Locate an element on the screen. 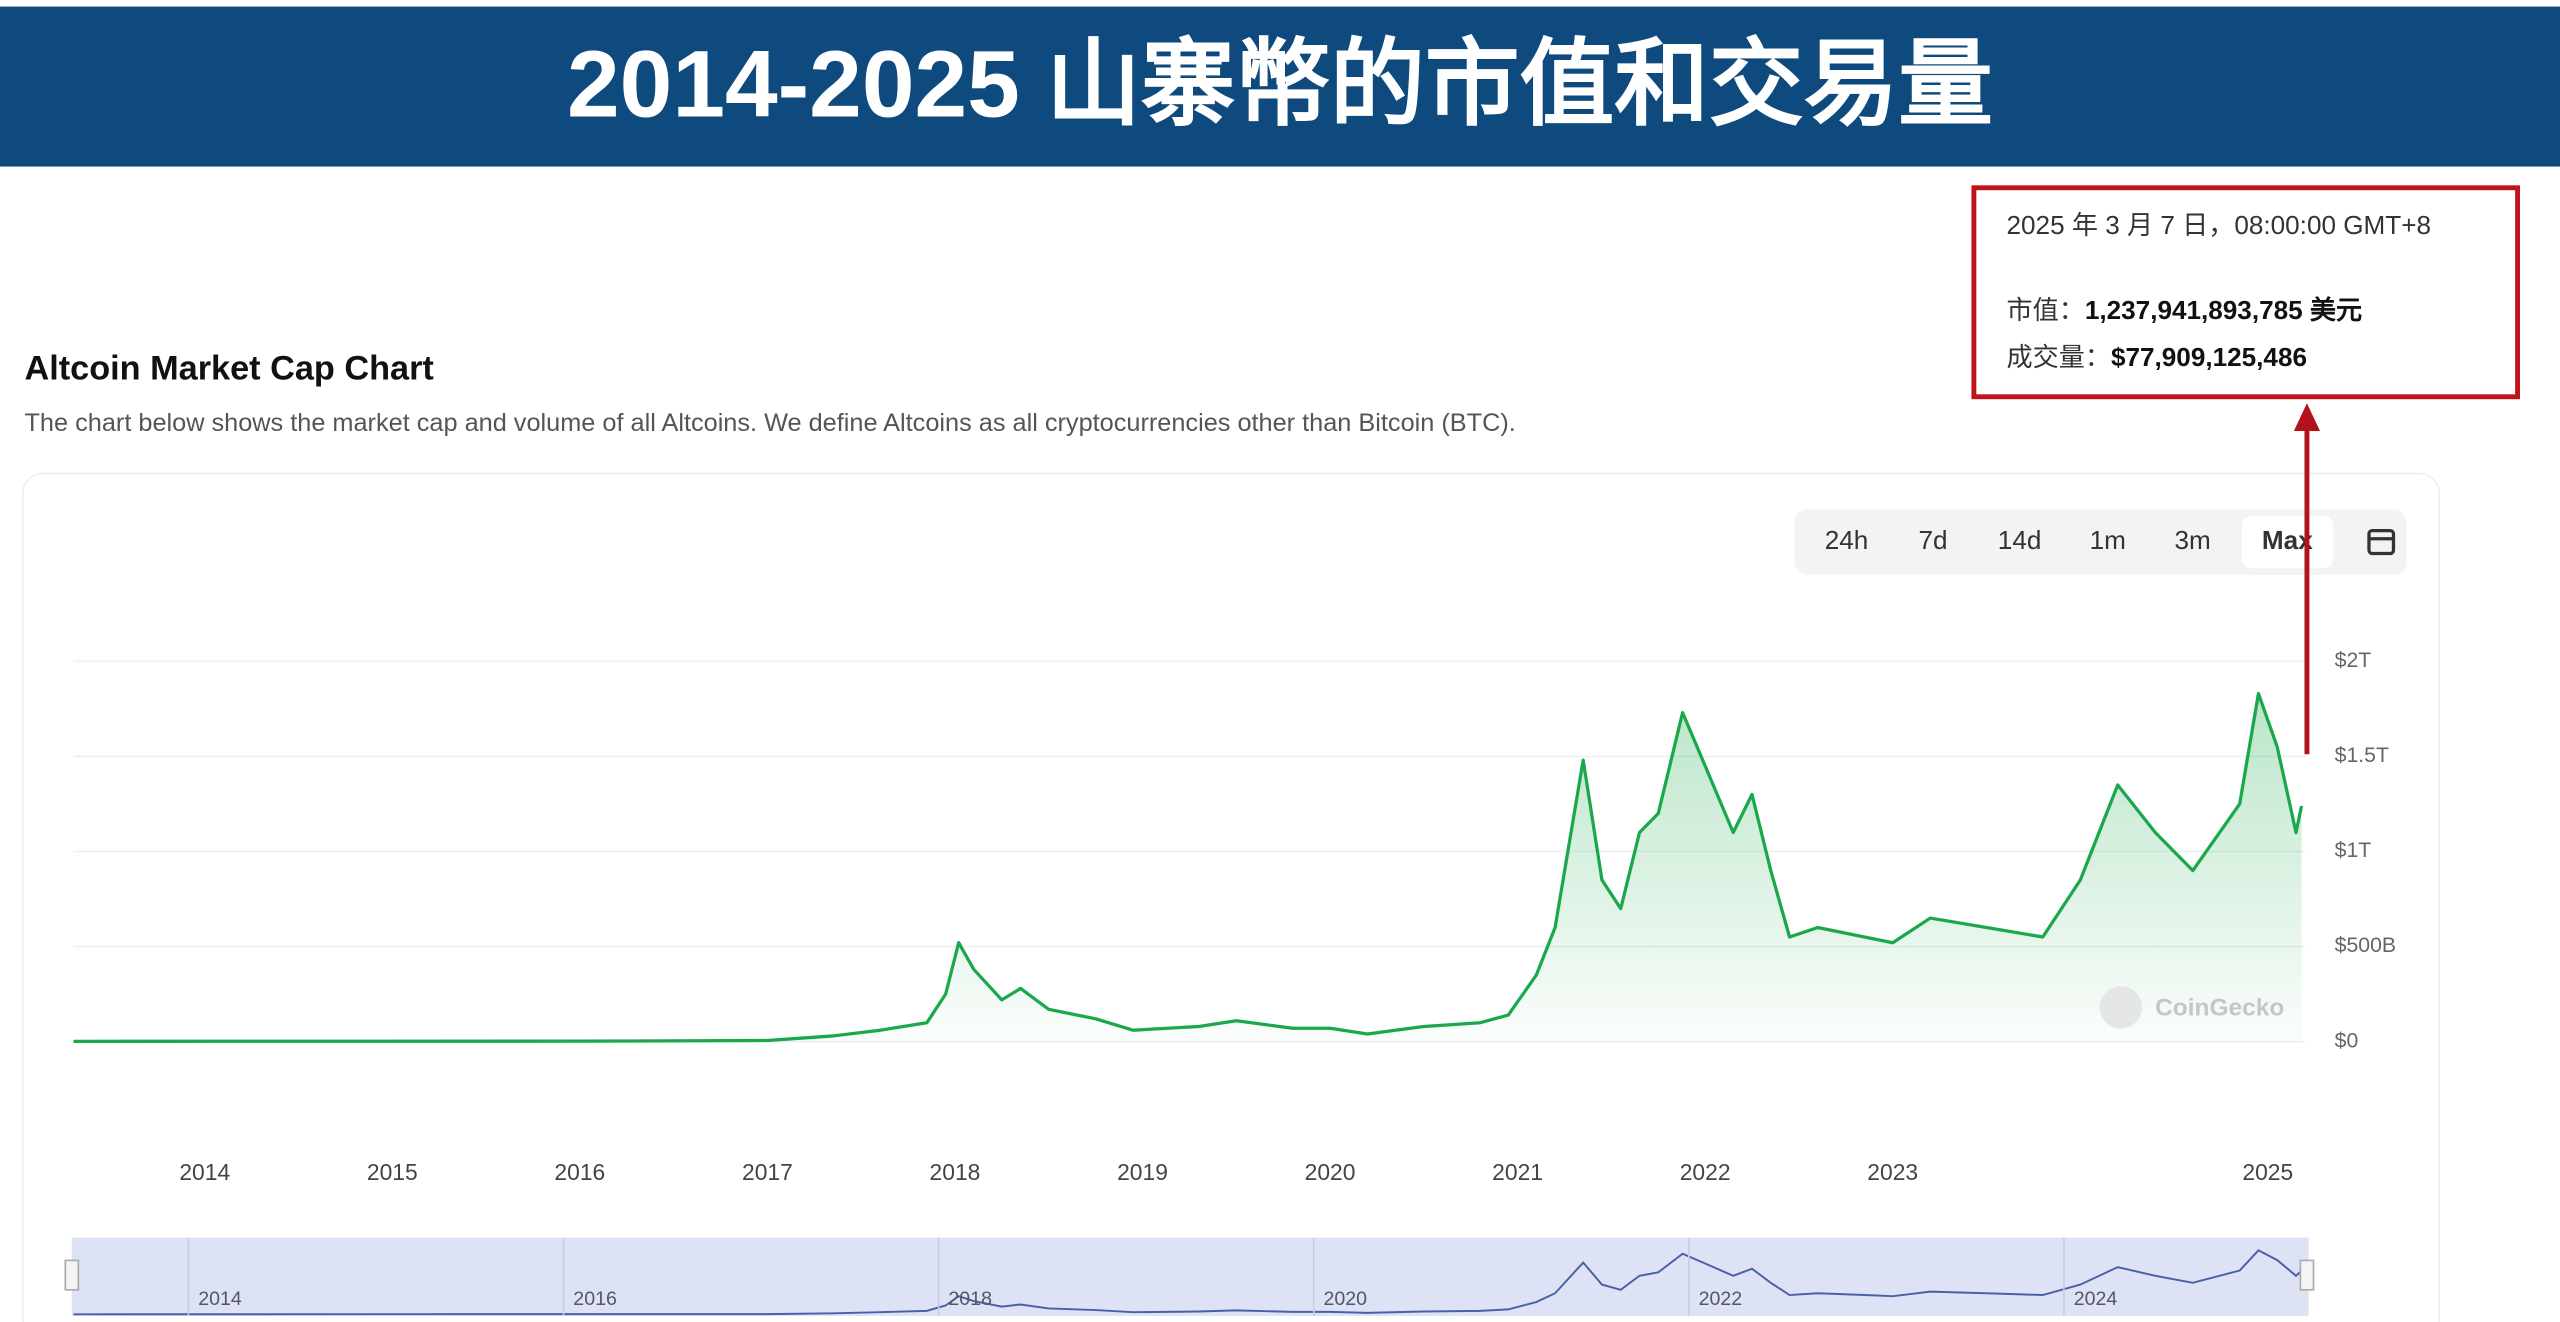  navigator is located at coordinates (1190, 1276).